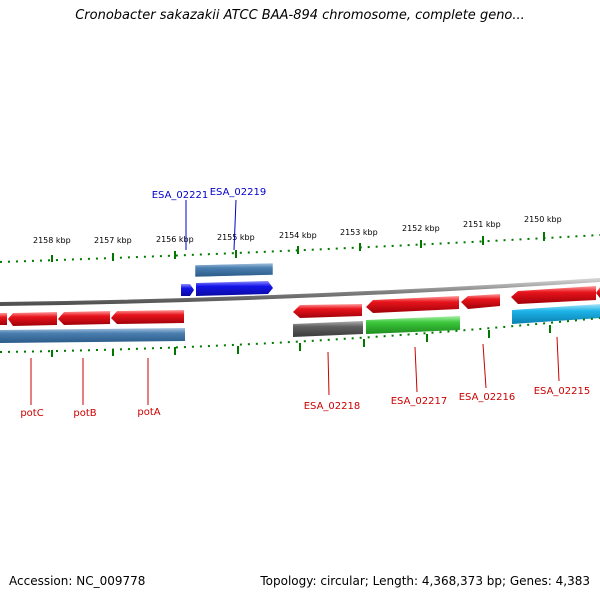 The width and height of the screenshot is (600, 600). I want to click on tick-label-2151: 2151 kbp, so click(482, 224).